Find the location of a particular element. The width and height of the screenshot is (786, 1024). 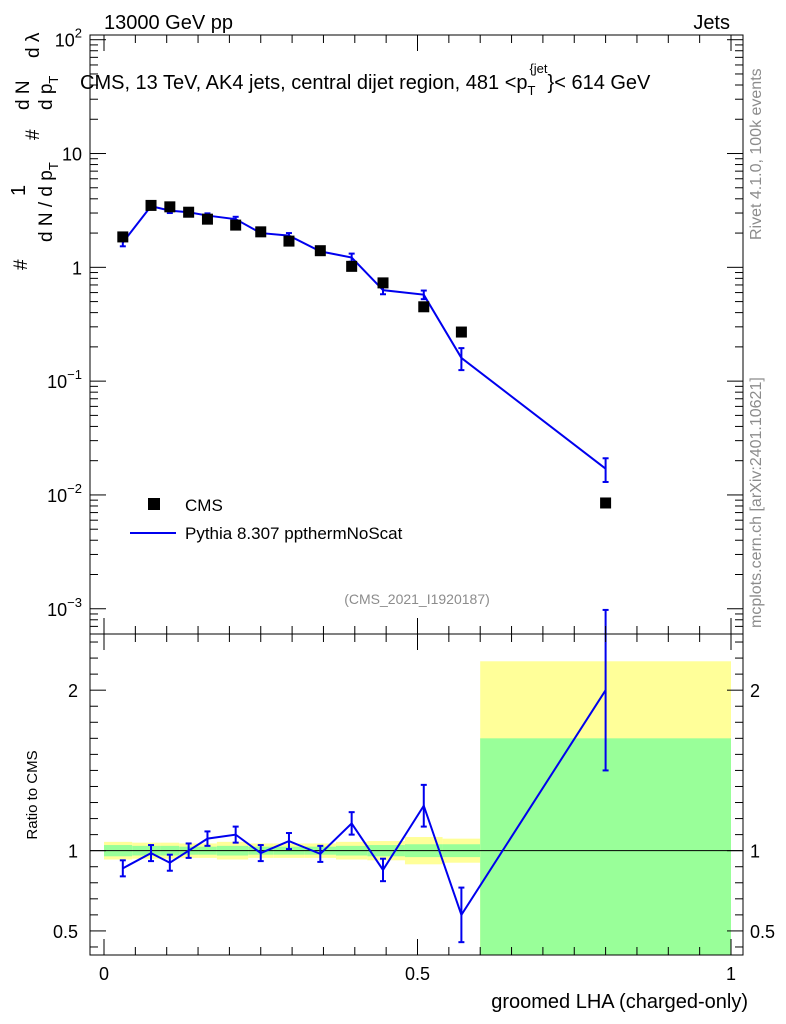

ratio-ytick-label-left: 1 is located at coordinates (73, 852).